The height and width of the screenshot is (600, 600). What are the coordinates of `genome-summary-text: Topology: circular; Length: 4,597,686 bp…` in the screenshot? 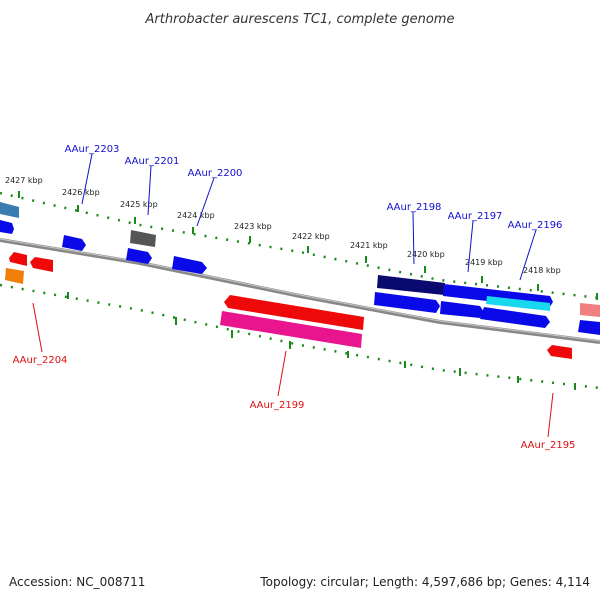 It's located at (425, 582).